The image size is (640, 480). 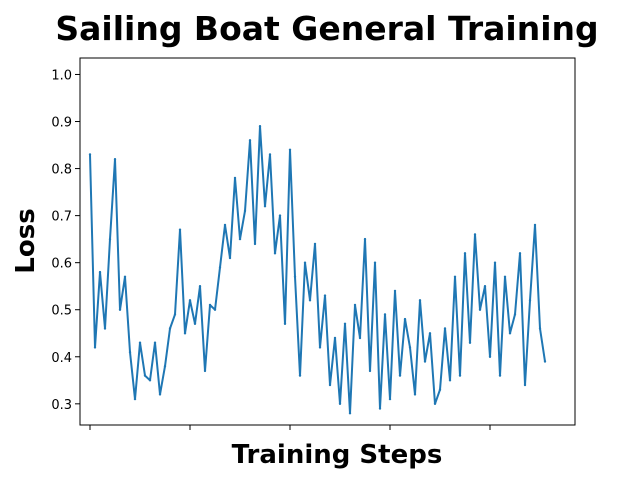 What do you see at coordinates (61, 170) in the screenshot?
I see `y-tick-label: 0.8` at bounding box center [61, 170].